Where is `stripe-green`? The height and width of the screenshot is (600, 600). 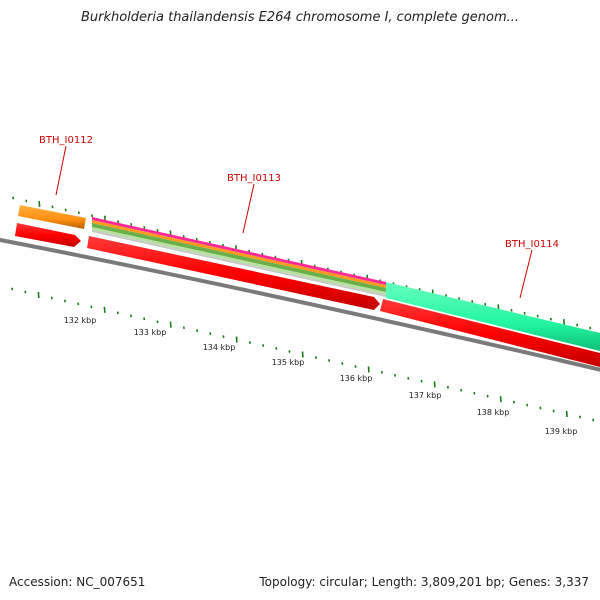 stripe-green is located at coordinates (239, 257).